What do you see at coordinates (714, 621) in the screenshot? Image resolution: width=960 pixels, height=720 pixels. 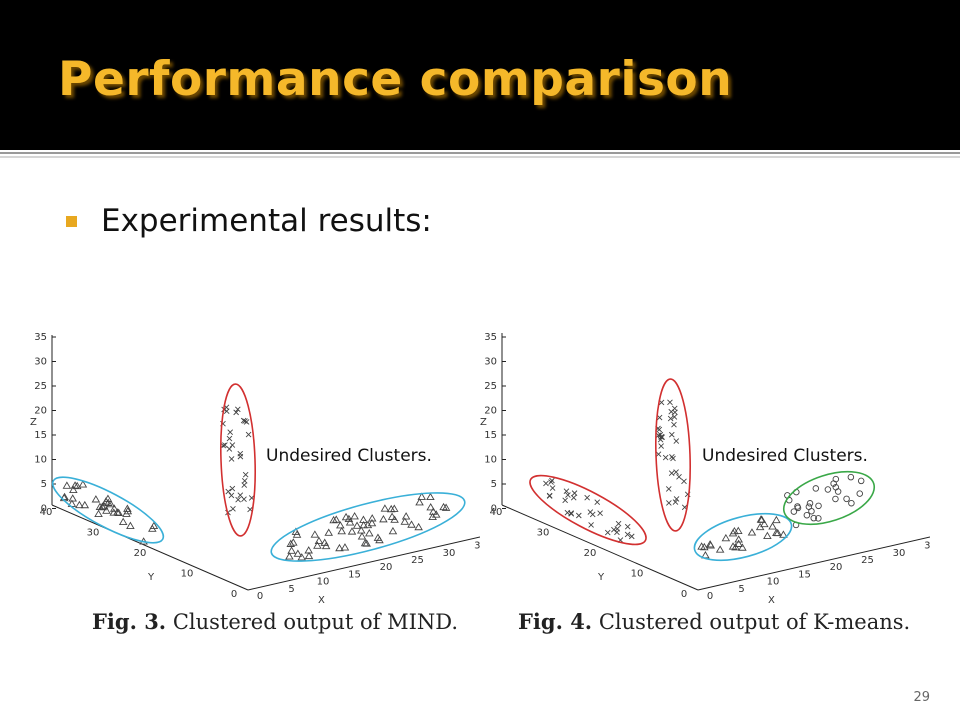 I see `figure-caption: Fig. 4. Clustered output of K-means.` at bounding box center [714, 621].